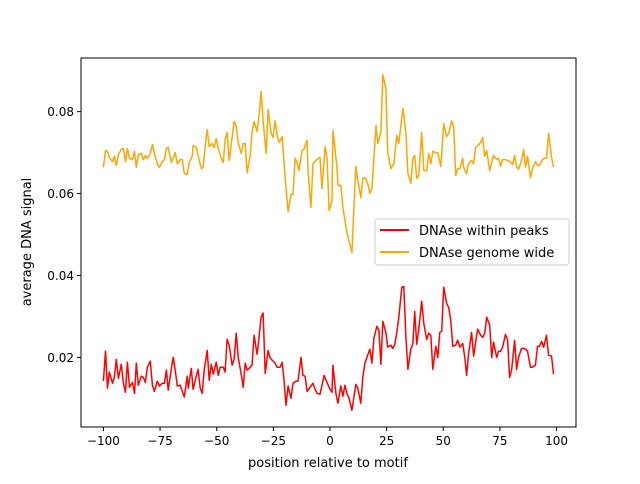  What do you see at coordinates (486, 253) in the screenshot?
I see `legend-label-genome-wide: DNAse genome wide` at bounding box center [486, 253].